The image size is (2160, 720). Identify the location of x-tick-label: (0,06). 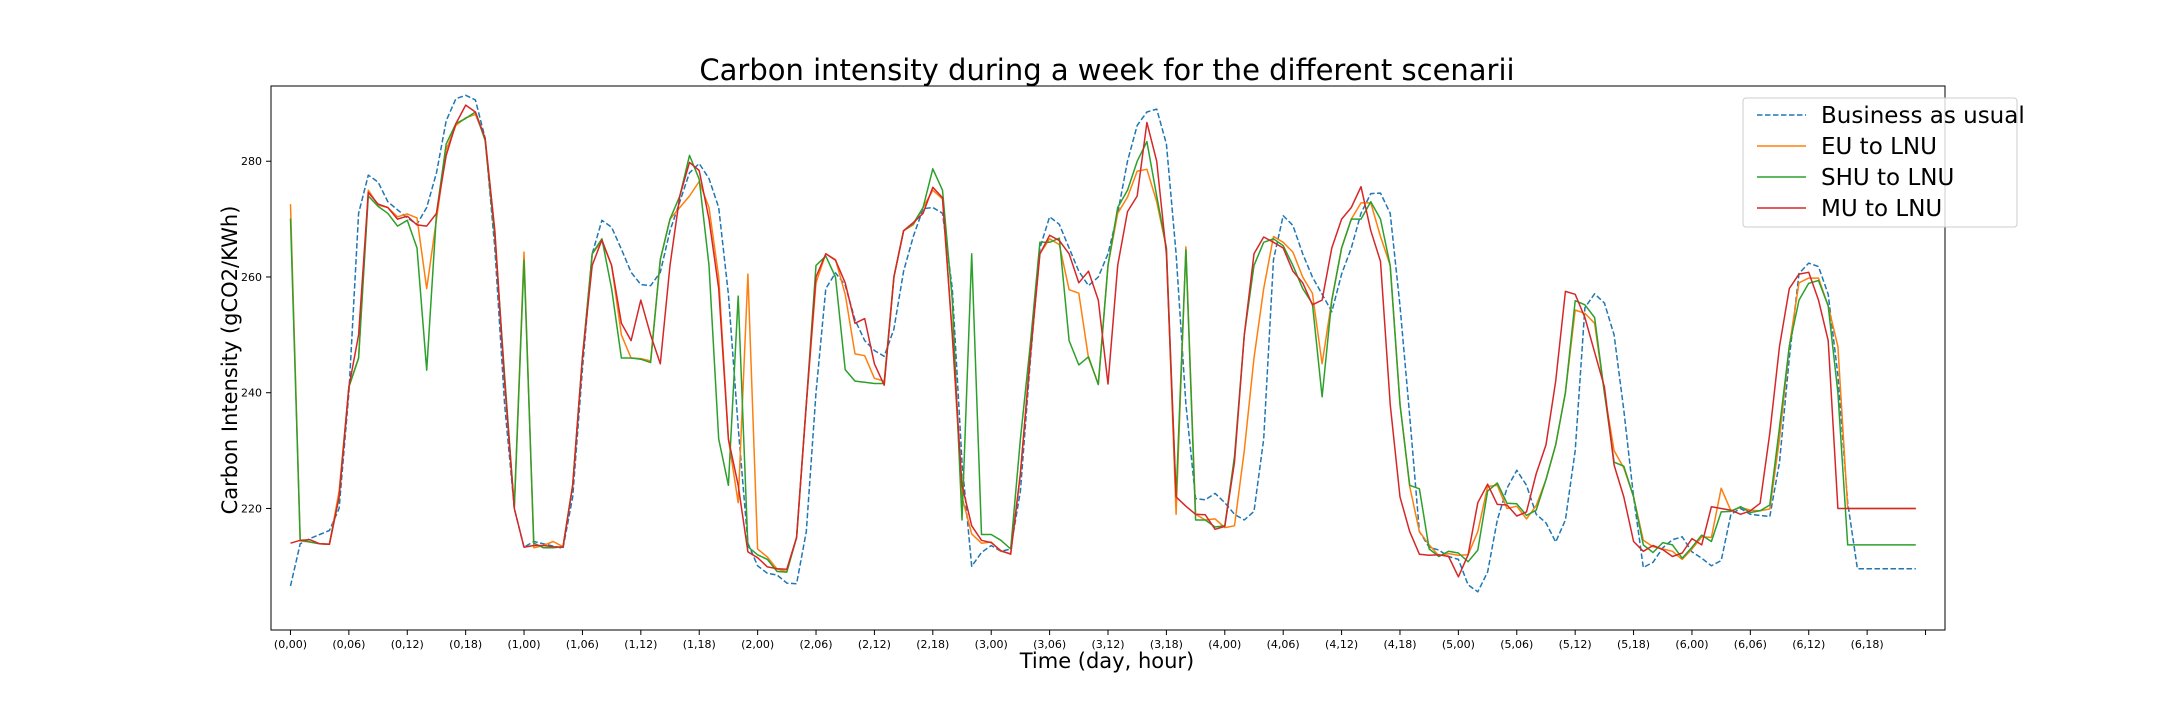
(348, 644).